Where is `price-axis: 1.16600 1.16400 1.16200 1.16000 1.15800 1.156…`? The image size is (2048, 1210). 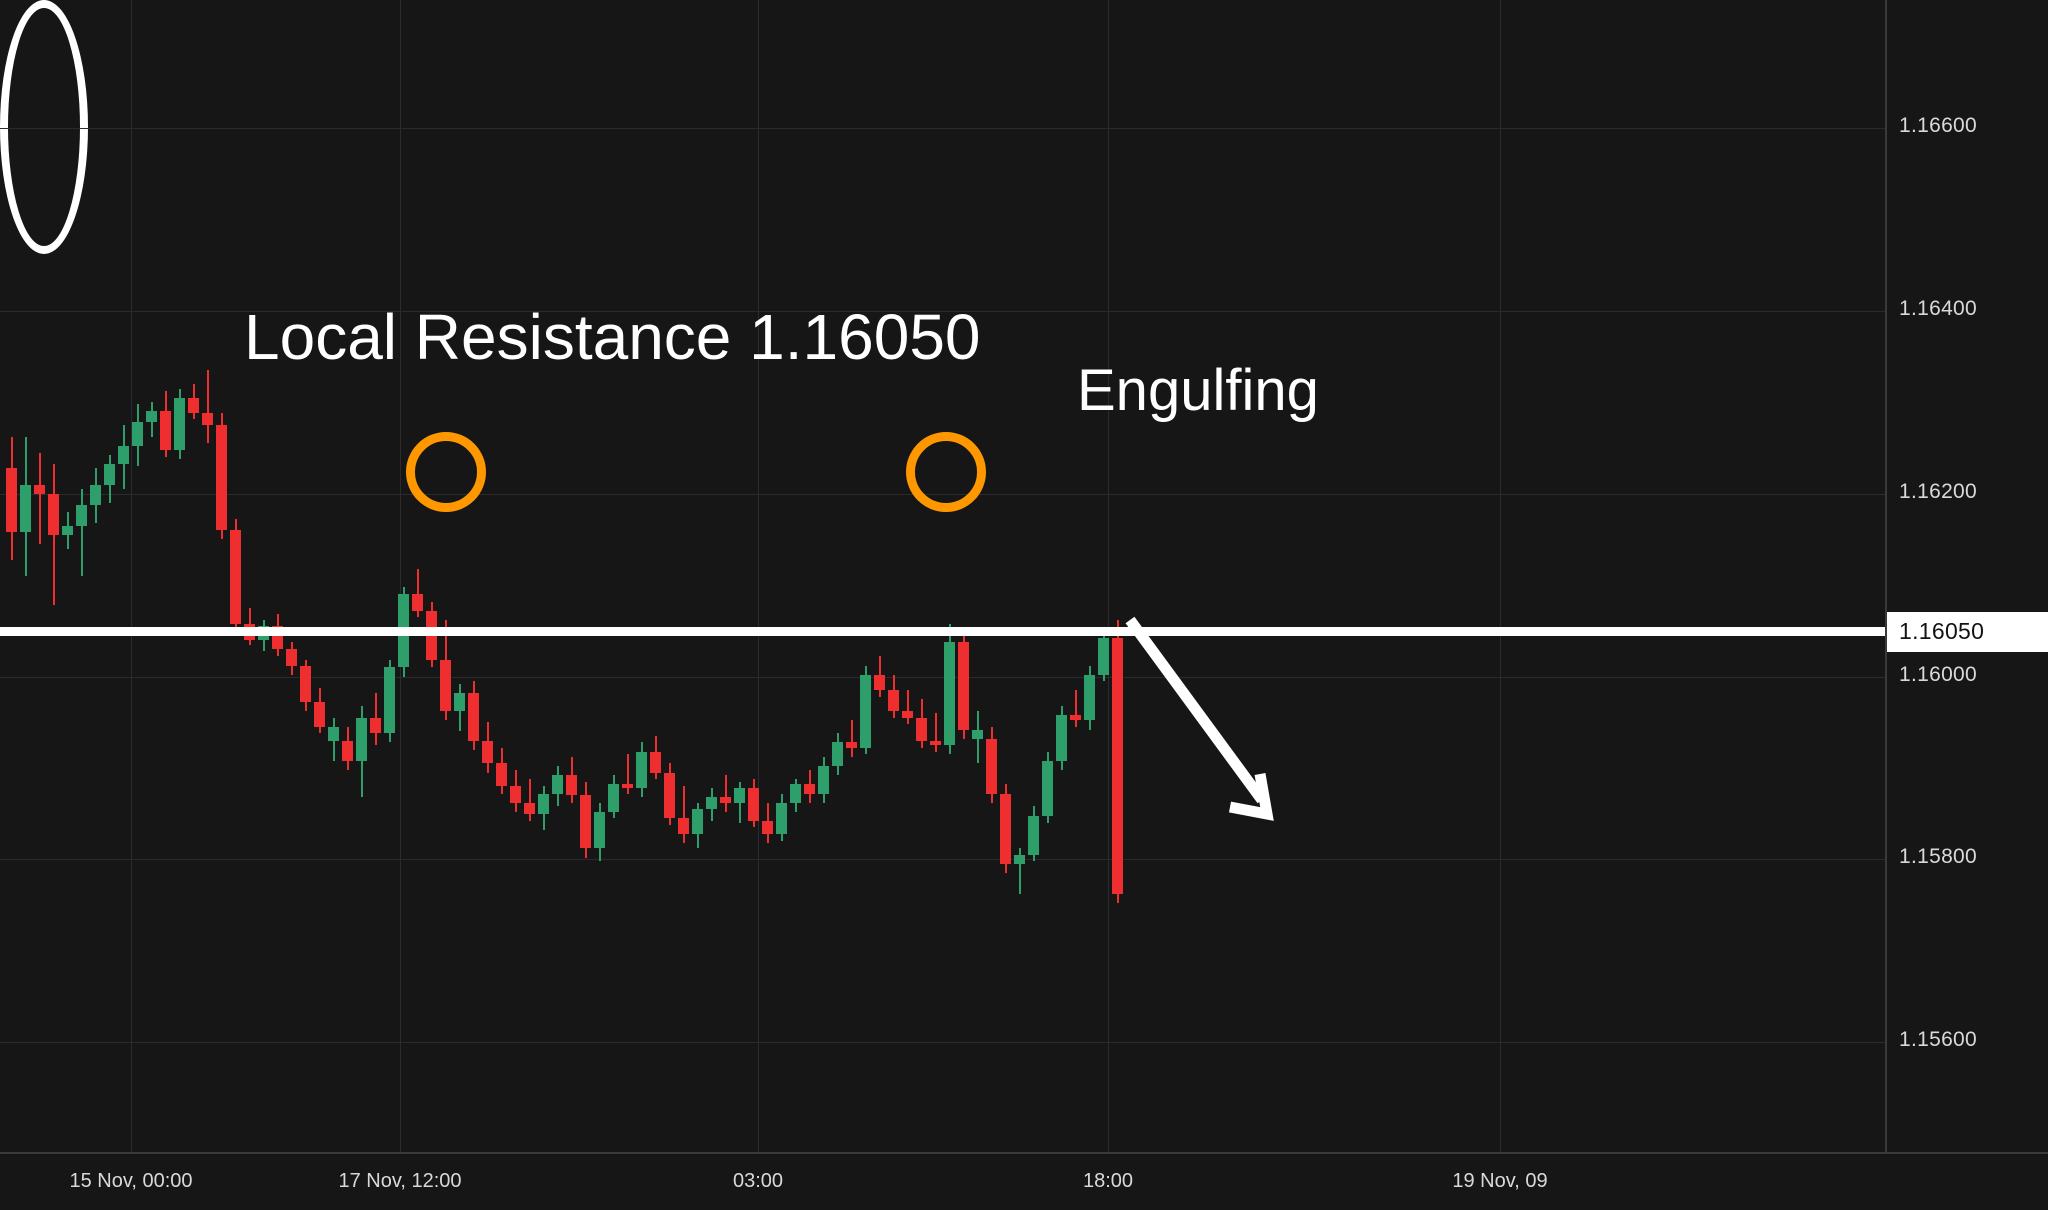 price-axis: 1.16600 1.16400 1.16200 1.16000 1.15800 1.156… is located at coordinates (1966, 576).